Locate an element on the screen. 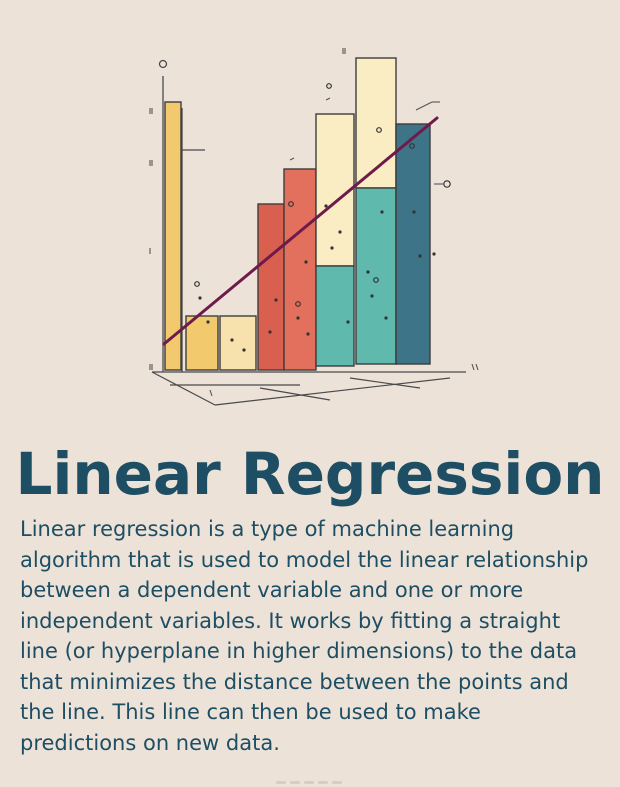 This screenshot has width=620, height=787. regression-line is located at coordinates (300, 231).